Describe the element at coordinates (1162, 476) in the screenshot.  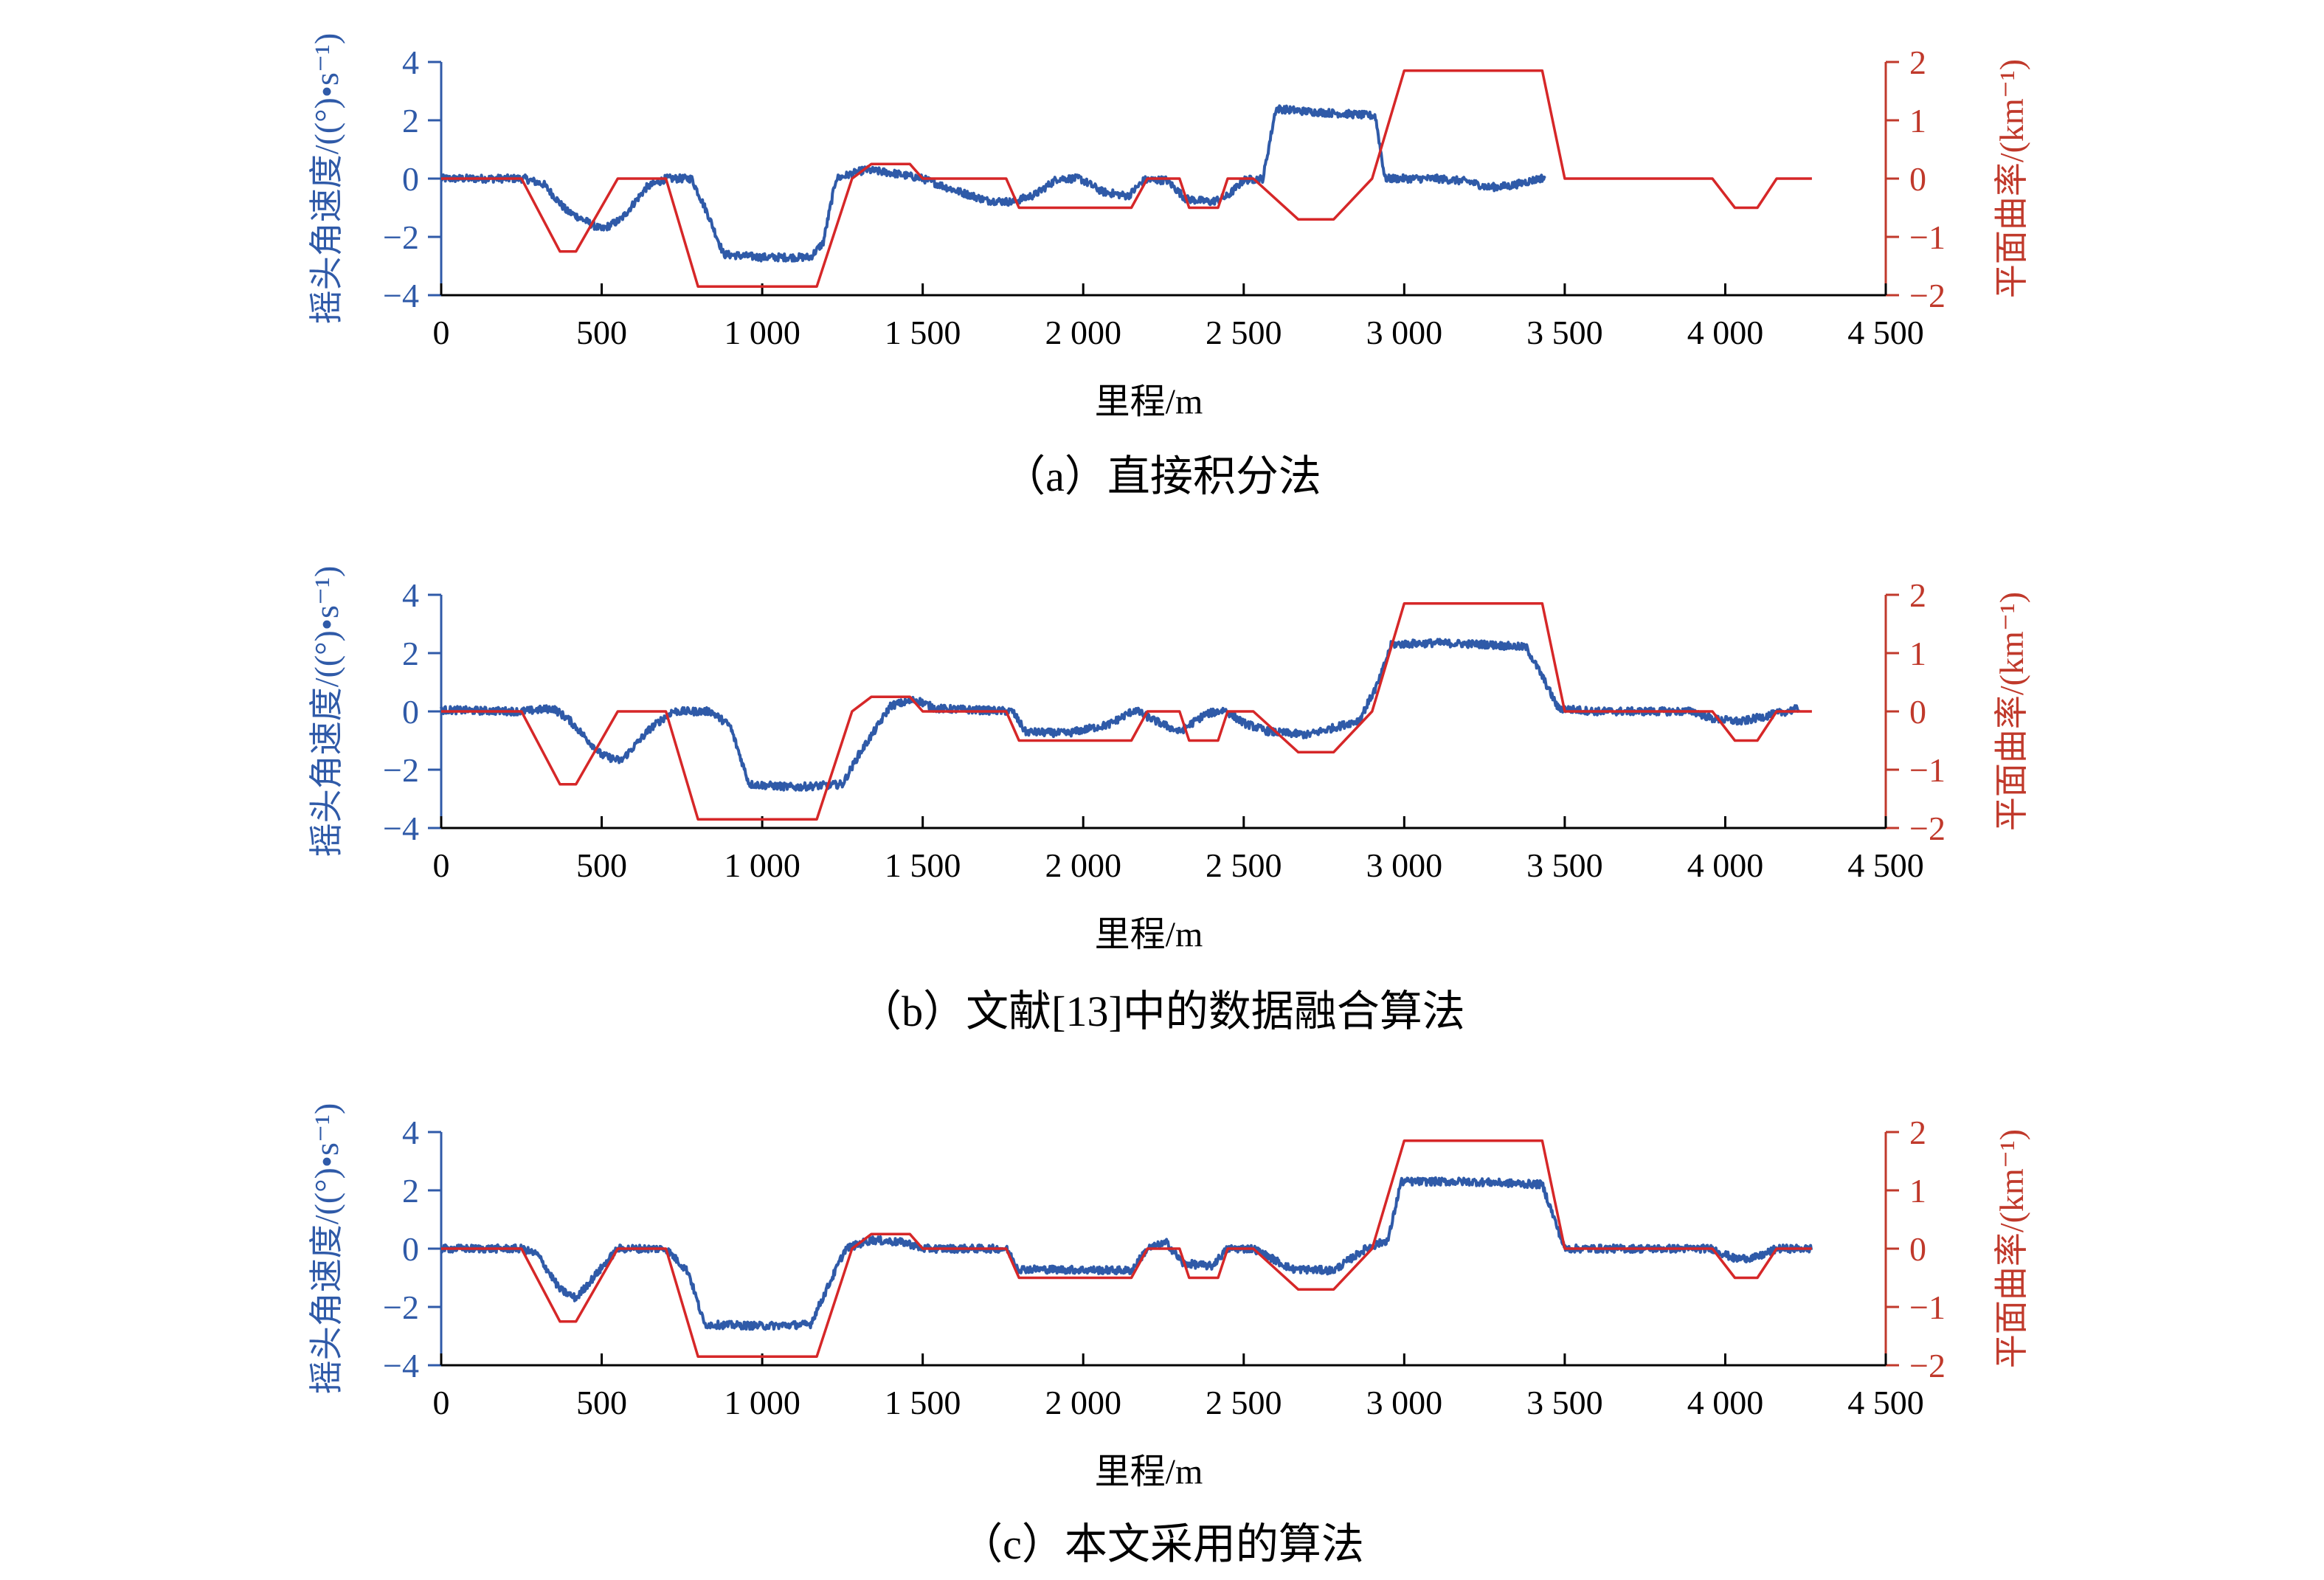
I see `panel-caption: （a）直接积分法` at that location.